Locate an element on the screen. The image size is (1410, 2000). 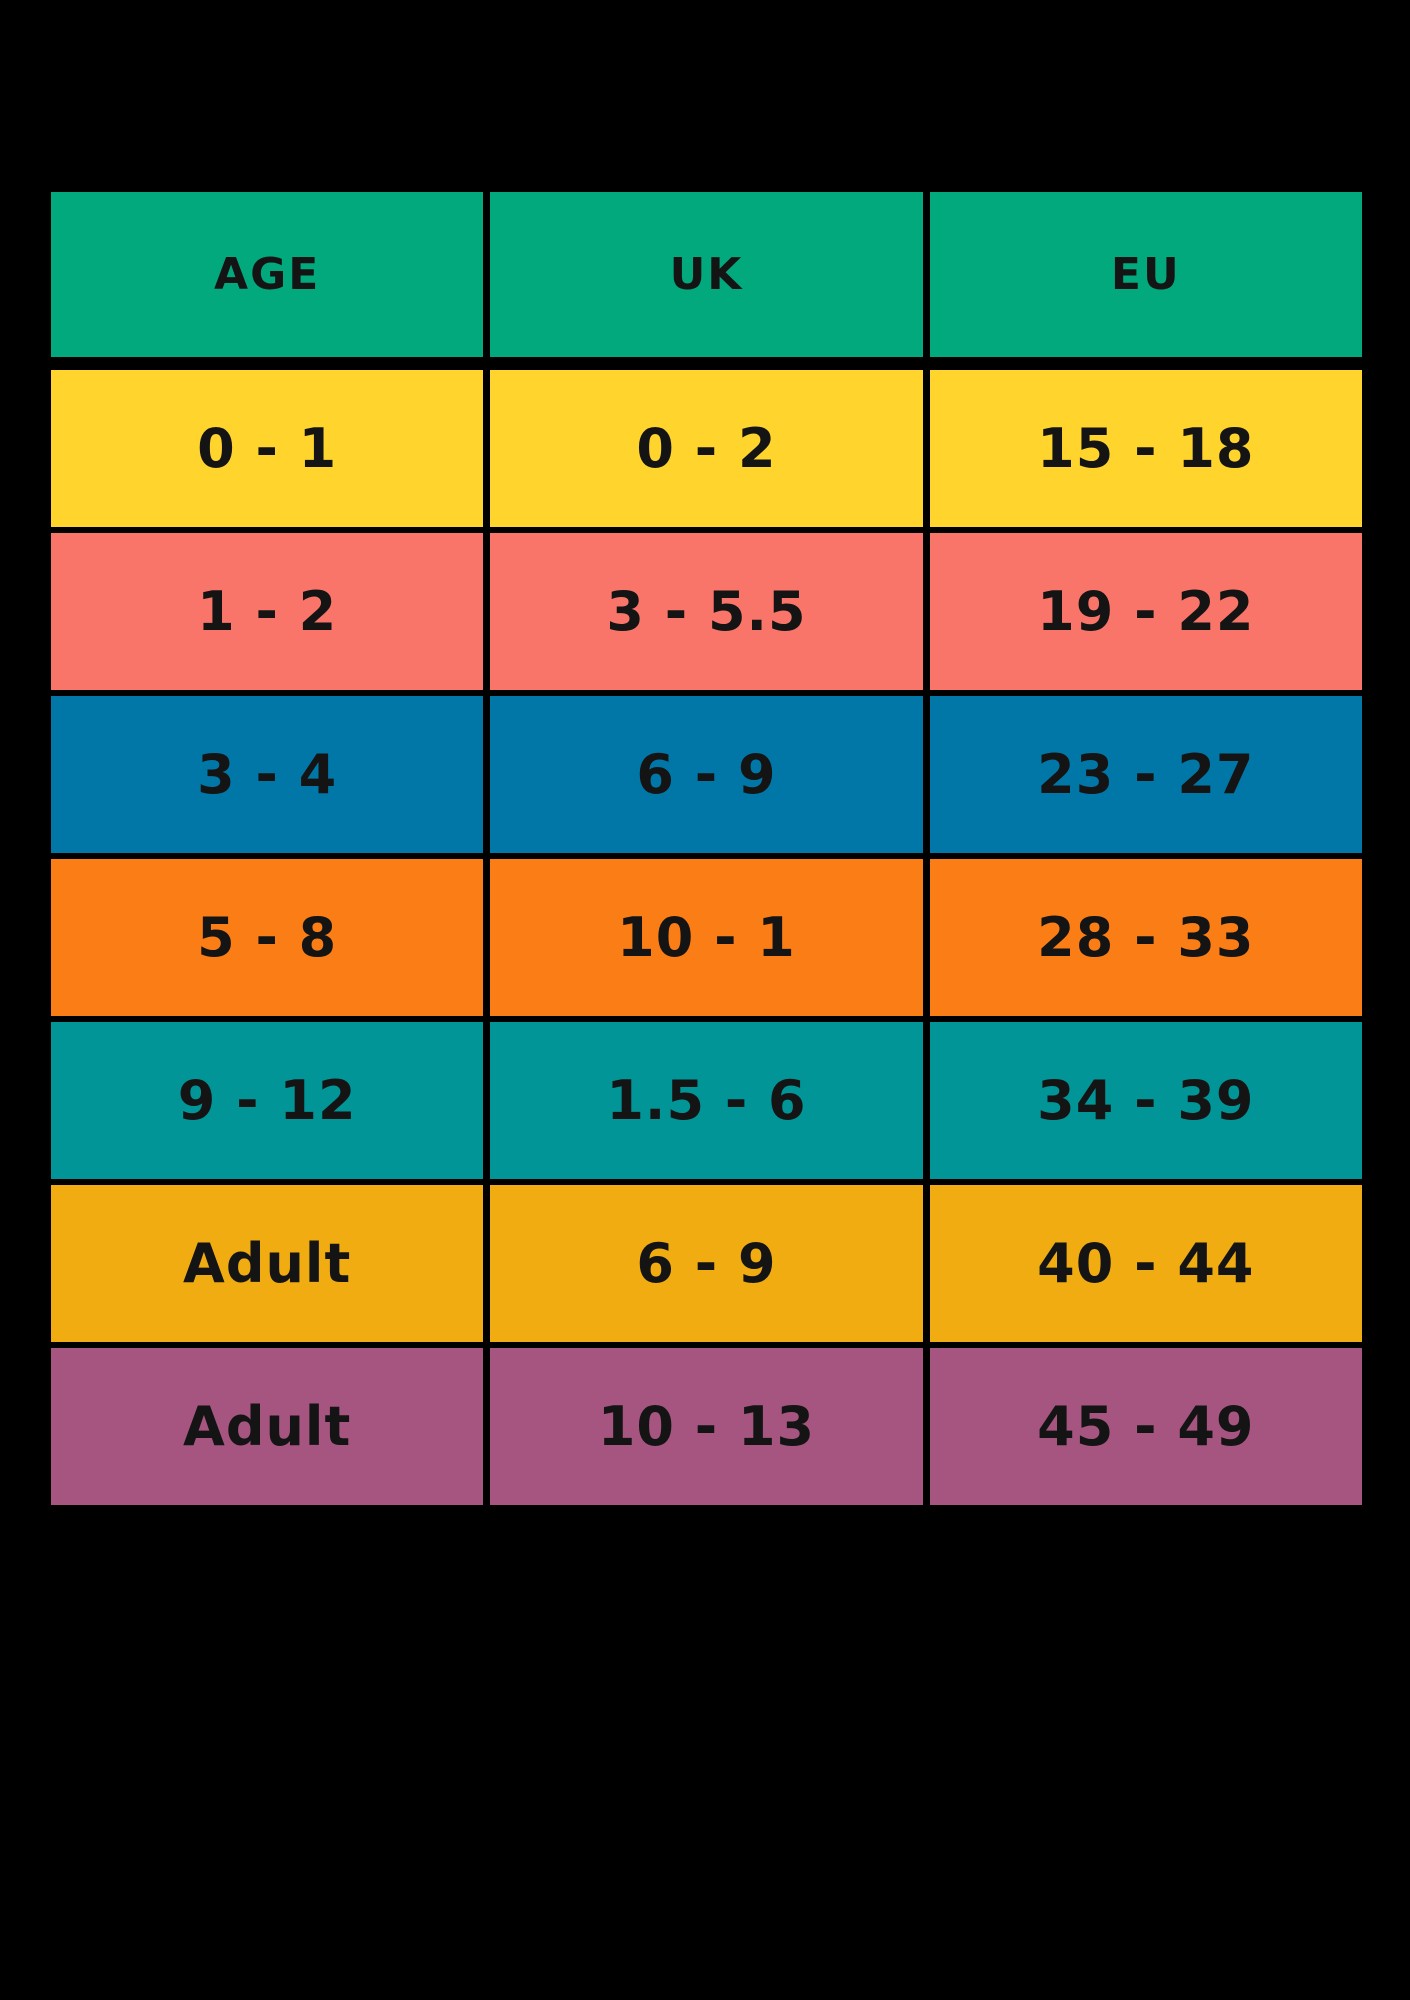
table-row: 9 - 12 1.5 - 6 34 - 39 is located at coordinates (706, 1100).